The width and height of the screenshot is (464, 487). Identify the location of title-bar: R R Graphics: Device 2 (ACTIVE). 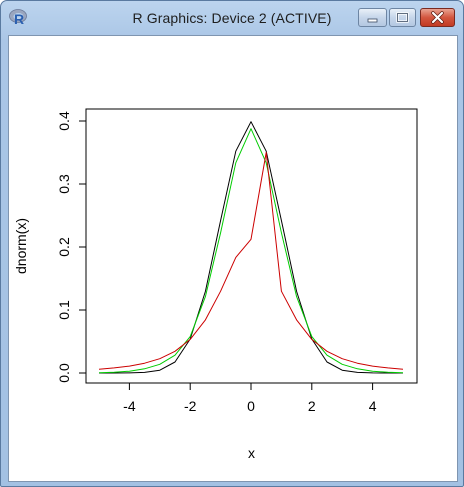
(232, 18).